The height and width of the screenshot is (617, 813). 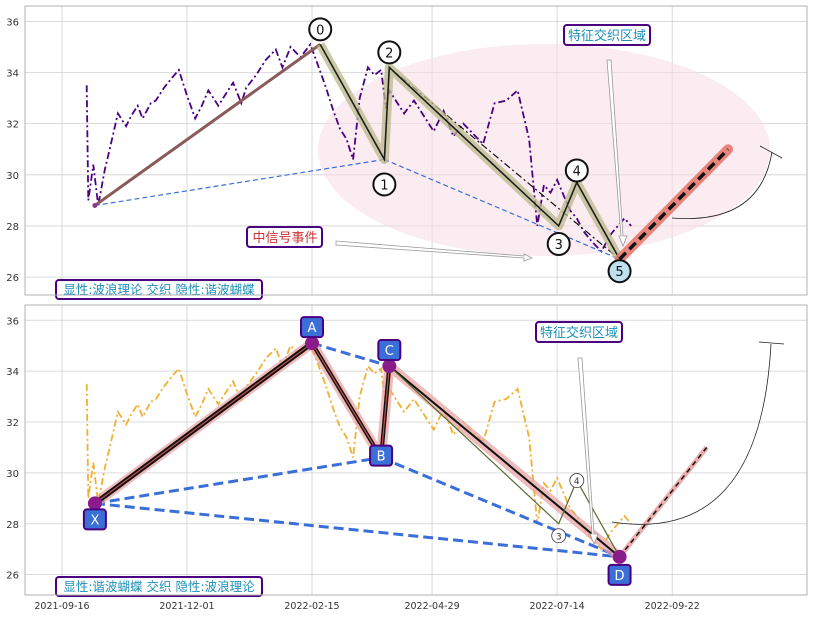 I want to click on bottom-projection-curve, so click(x=691, y=434).